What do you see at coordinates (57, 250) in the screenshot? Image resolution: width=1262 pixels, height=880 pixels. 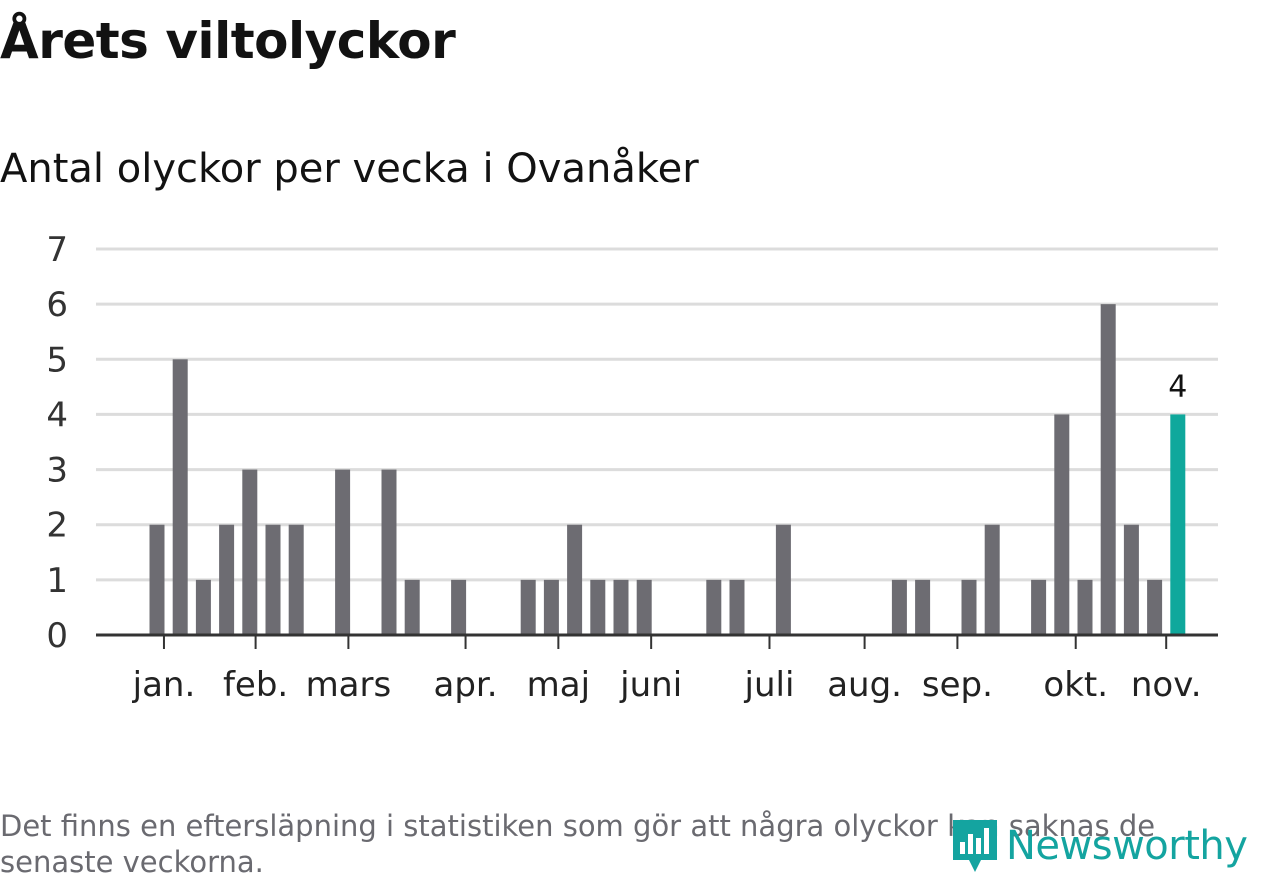 I see `y-tick-label: 7` at bounding box center [57, 250].